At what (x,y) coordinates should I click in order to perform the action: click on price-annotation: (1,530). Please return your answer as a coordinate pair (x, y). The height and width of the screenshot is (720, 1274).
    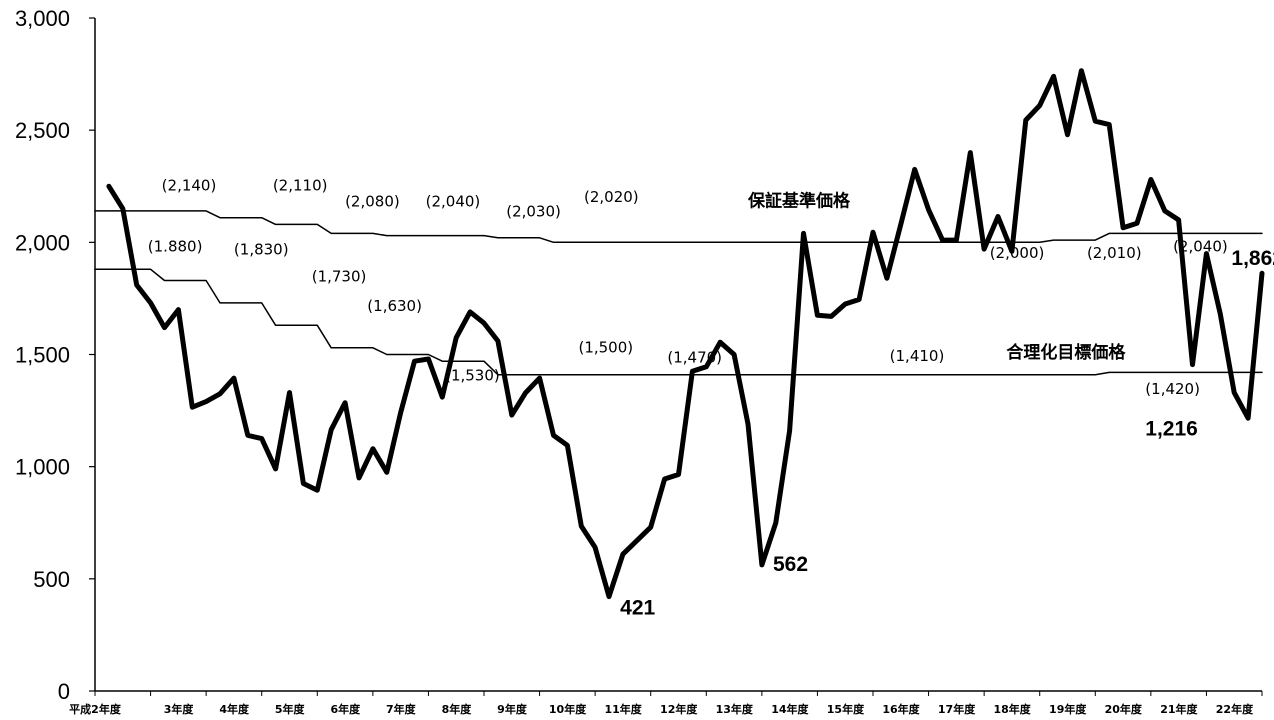
    Looking at the image, I should click on (472, 375).